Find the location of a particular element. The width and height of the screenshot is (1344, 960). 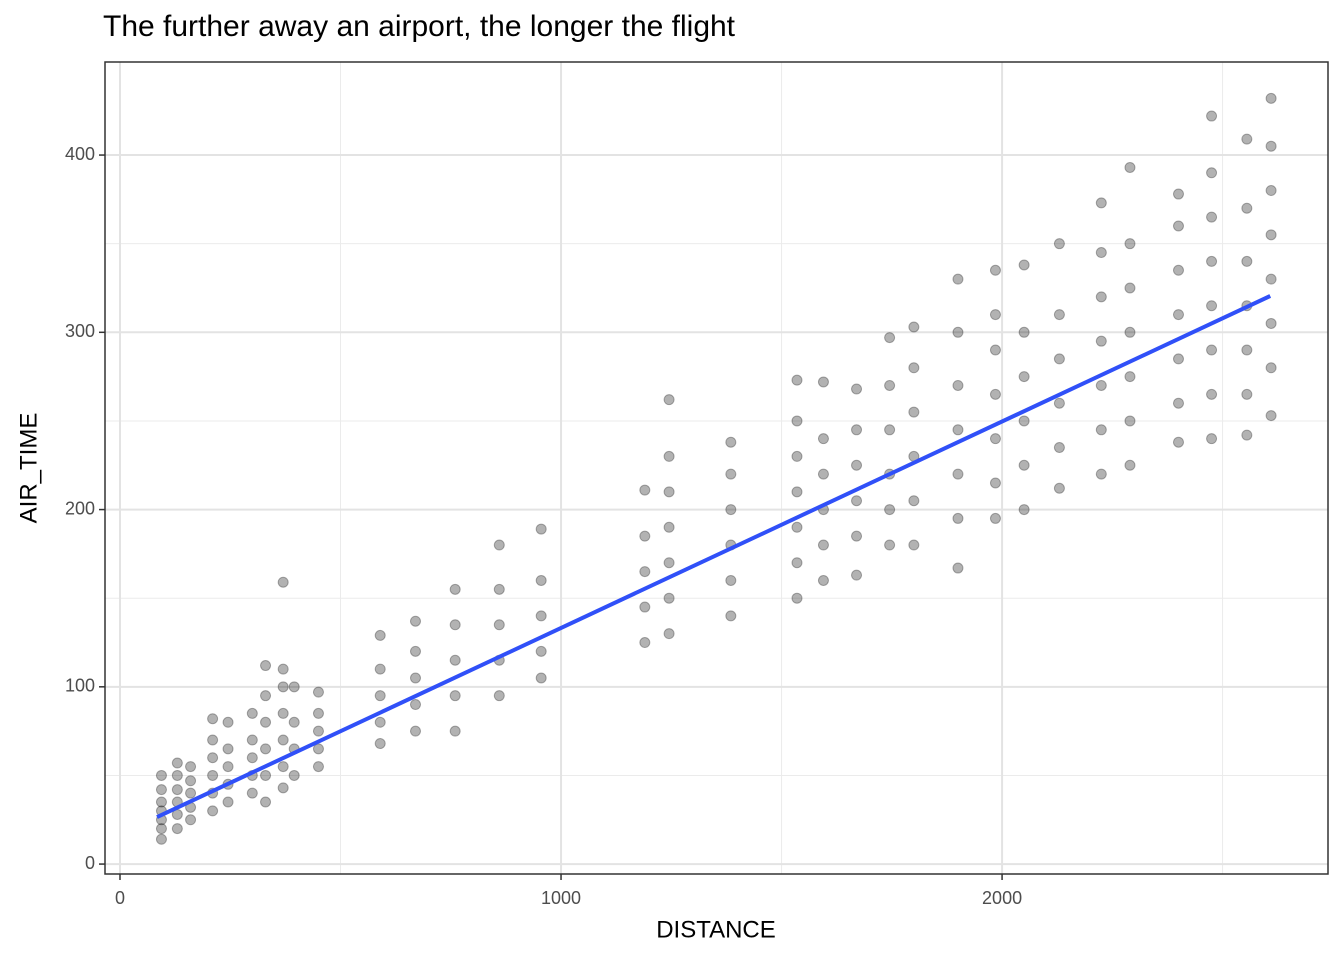

y-axis-title: AIR_TIME is located at coordinates (28, 468).